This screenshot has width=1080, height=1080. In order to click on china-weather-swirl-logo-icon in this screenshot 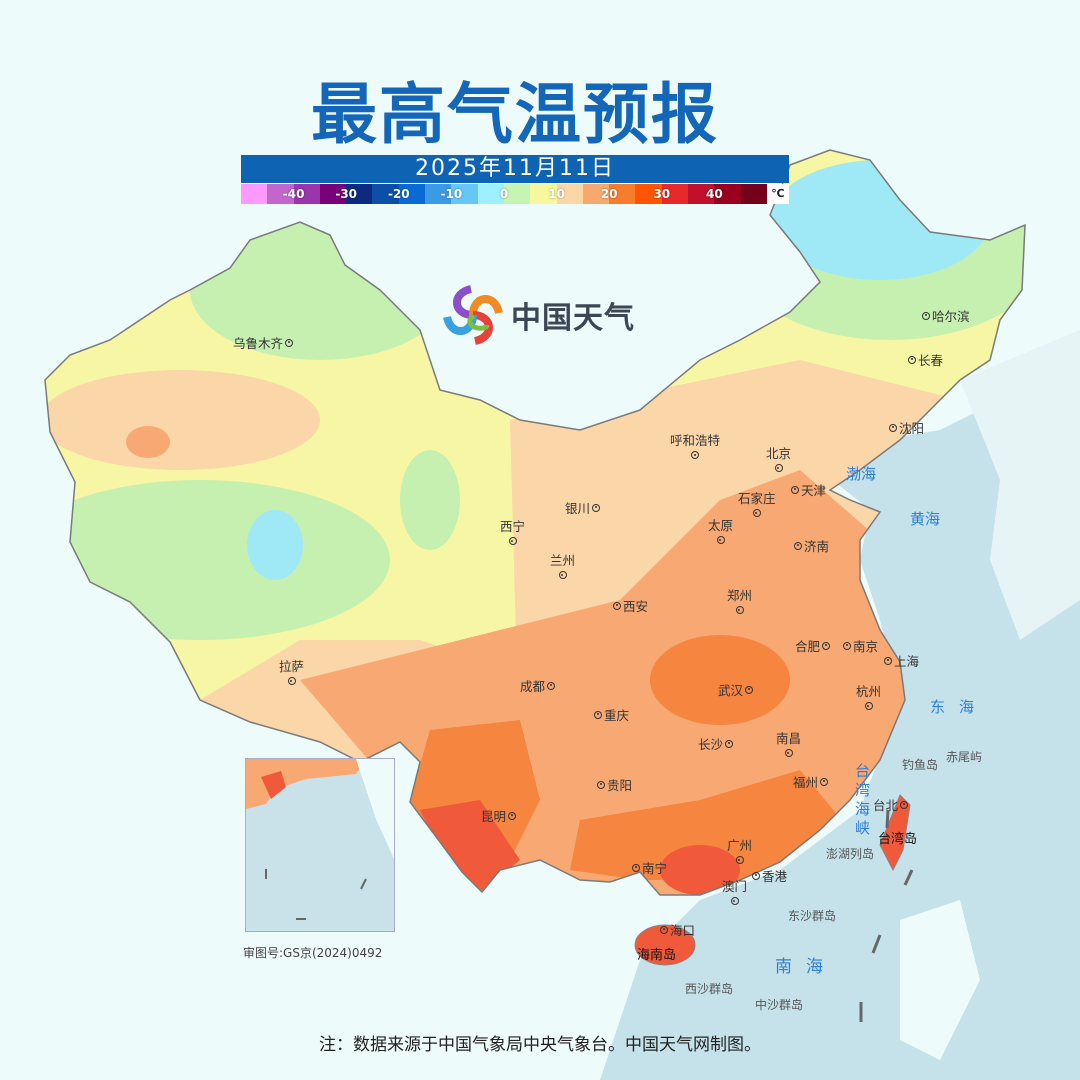, I will do `click(473, 315)`.